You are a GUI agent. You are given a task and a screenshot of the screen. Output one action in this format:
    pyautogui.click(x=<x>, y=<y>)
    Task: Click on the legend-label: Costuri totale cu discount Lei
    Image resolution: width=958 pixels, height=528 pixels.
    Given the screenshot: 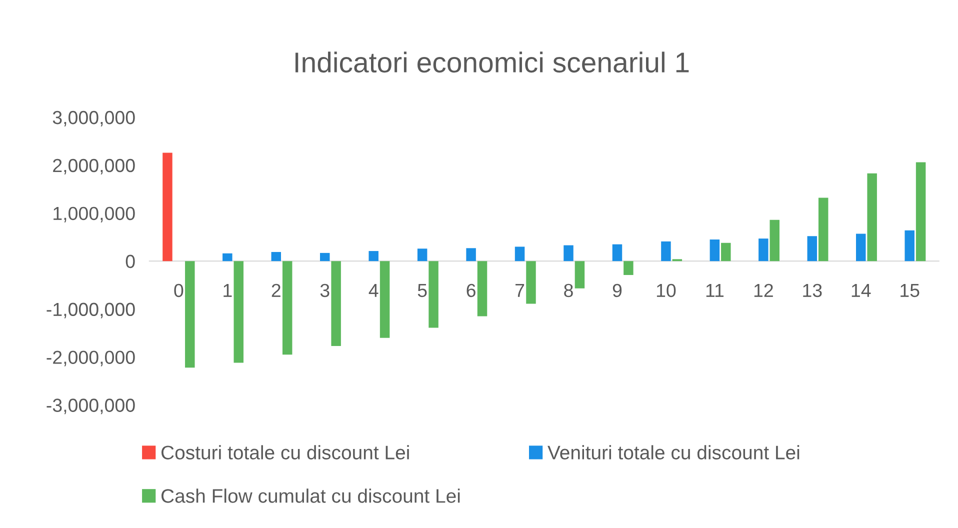 What is the action you would take?
    pyautogui.click(x=285, y=452)
    